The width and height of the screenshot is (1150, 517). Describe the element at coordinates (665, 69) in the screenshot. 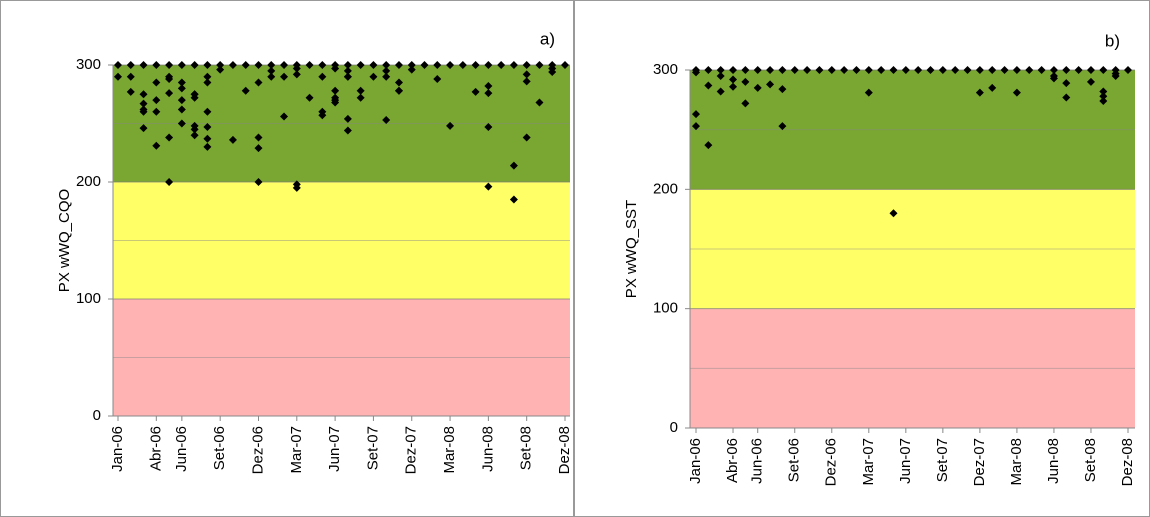

I see `y-tick-label: 300` at that location.